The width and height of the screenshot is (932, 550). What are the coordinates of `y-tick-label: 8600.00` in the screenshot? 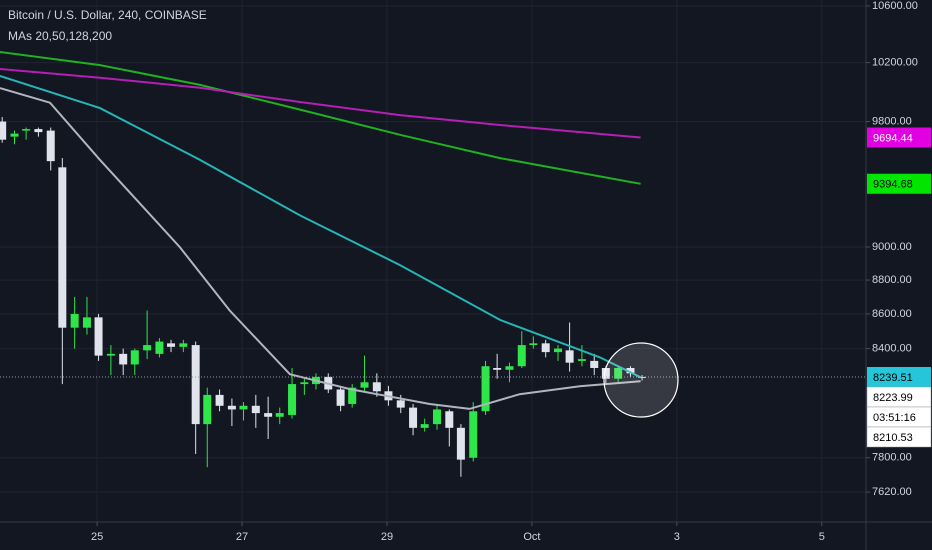 It's located at (892, 314).